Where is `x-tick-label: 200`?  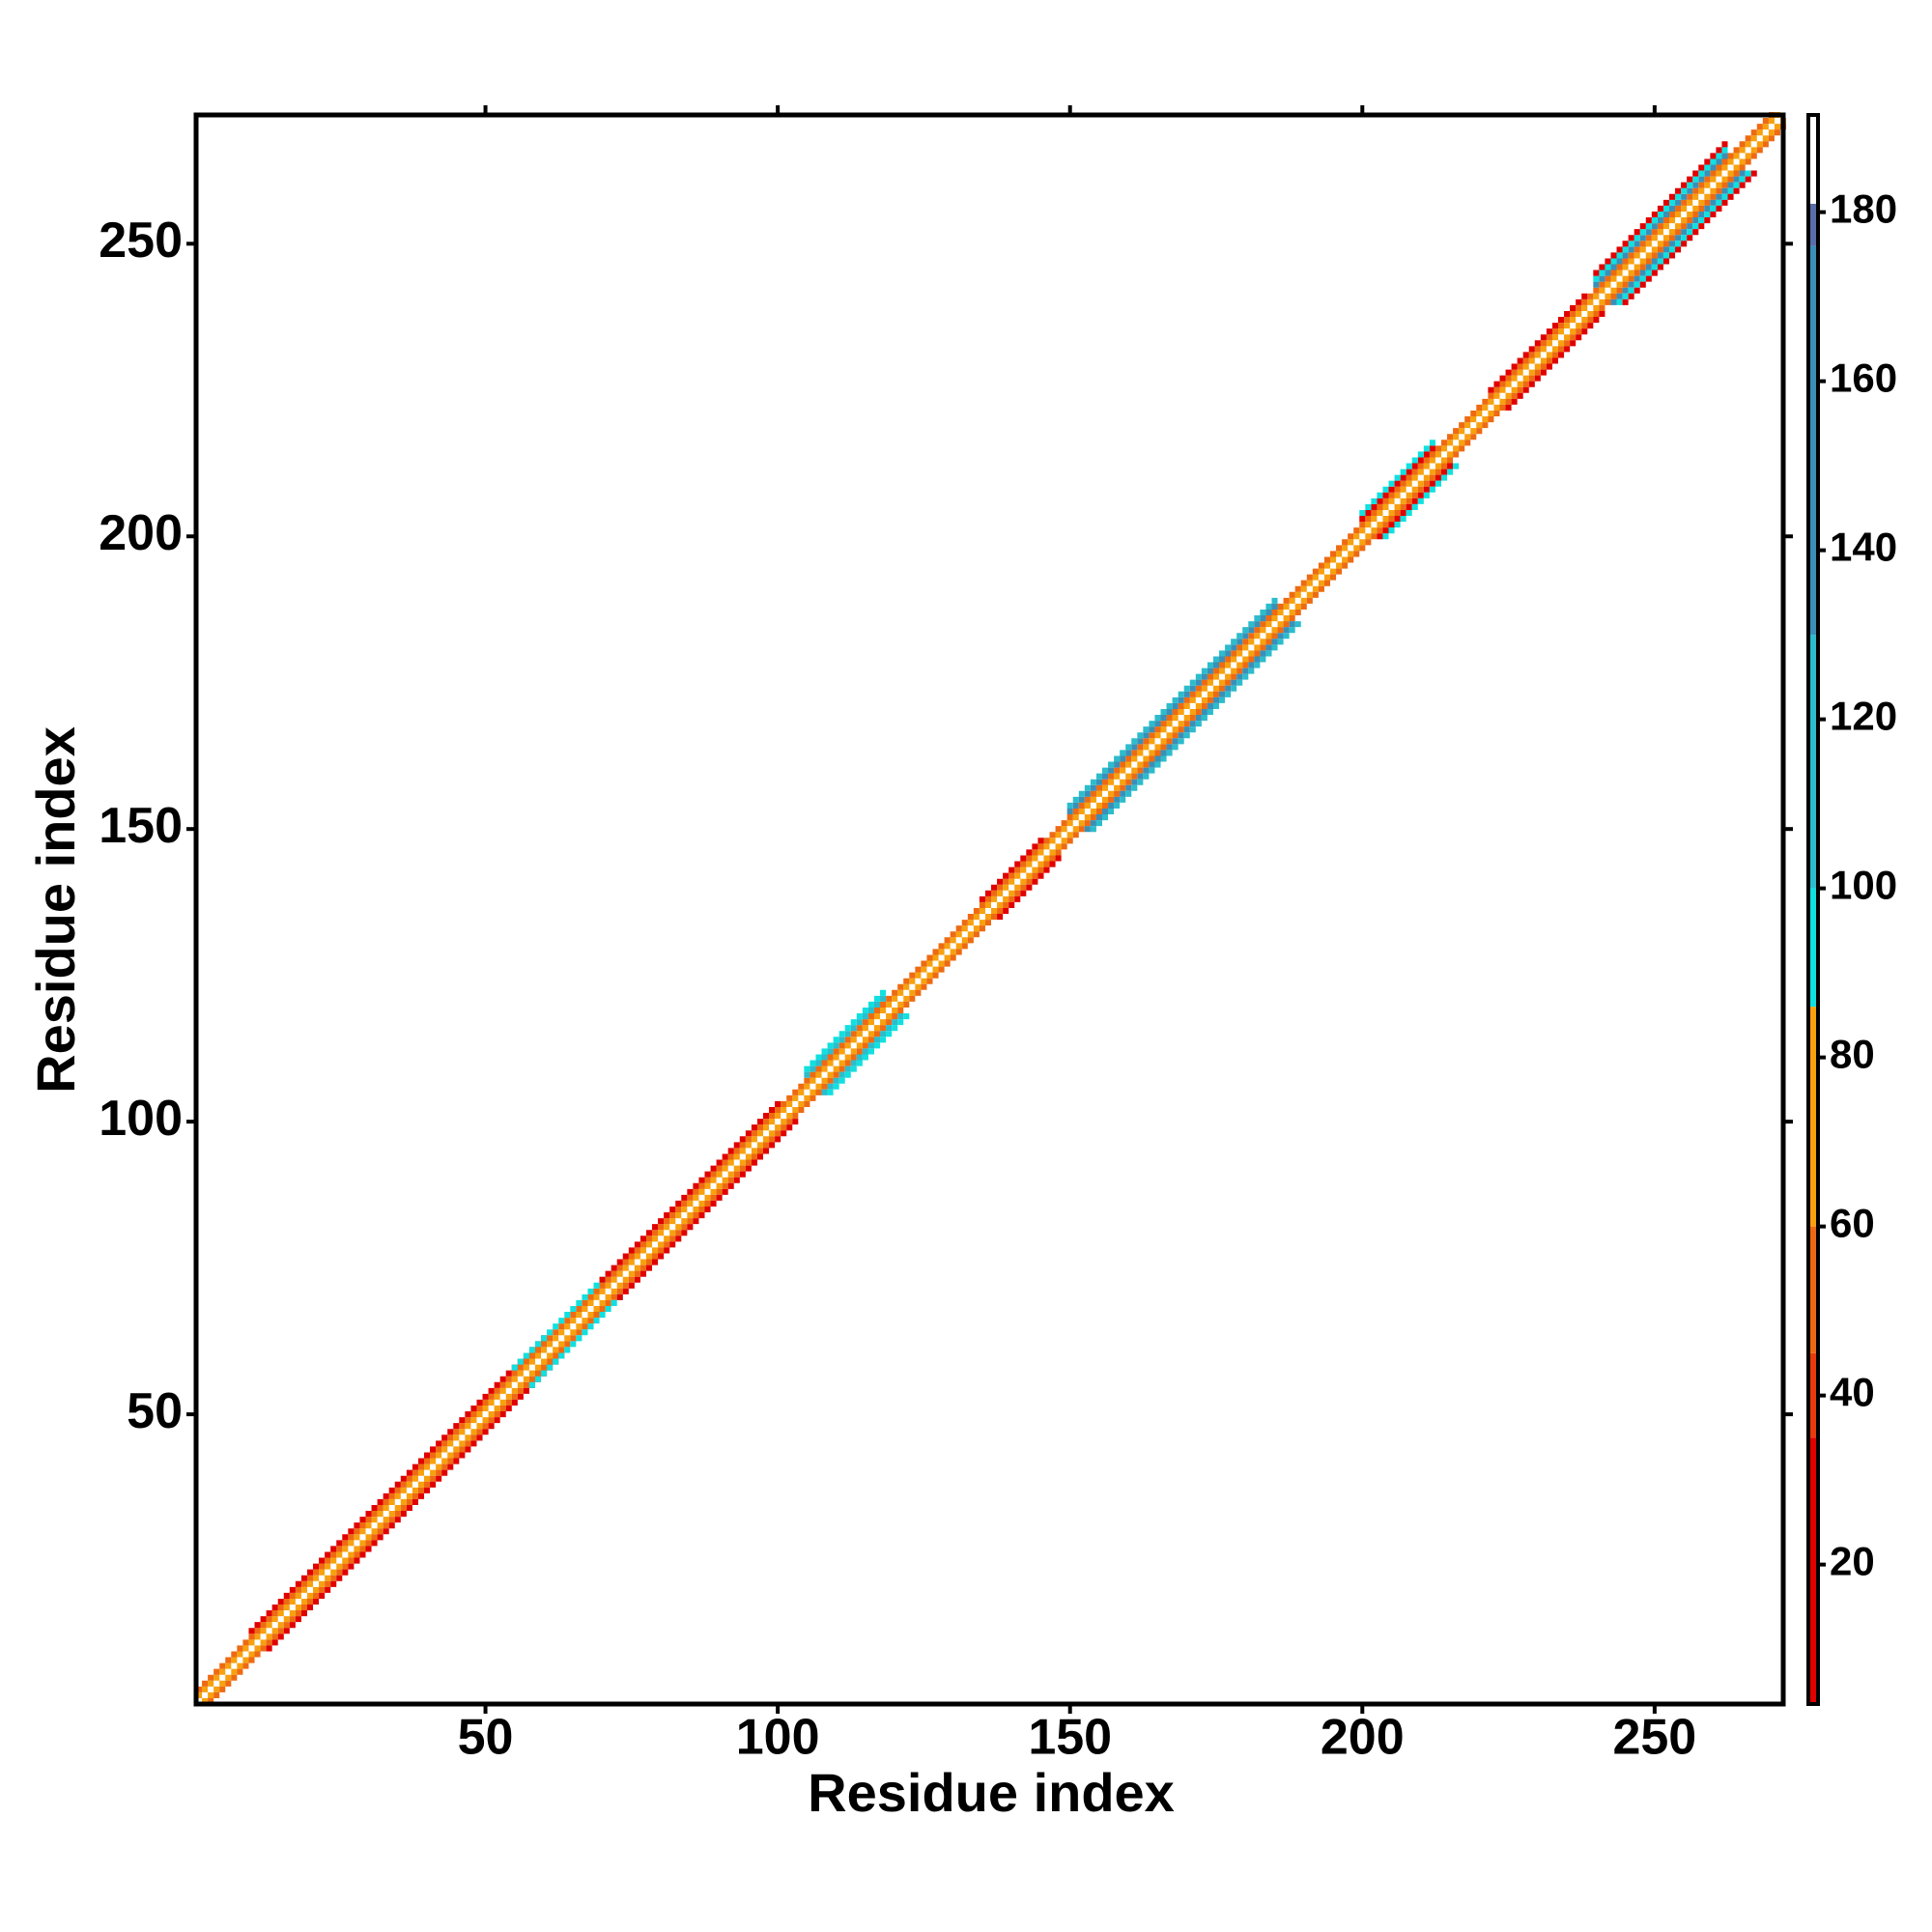 x-tick-label: 200 is located at coordinates (1363, 1738).